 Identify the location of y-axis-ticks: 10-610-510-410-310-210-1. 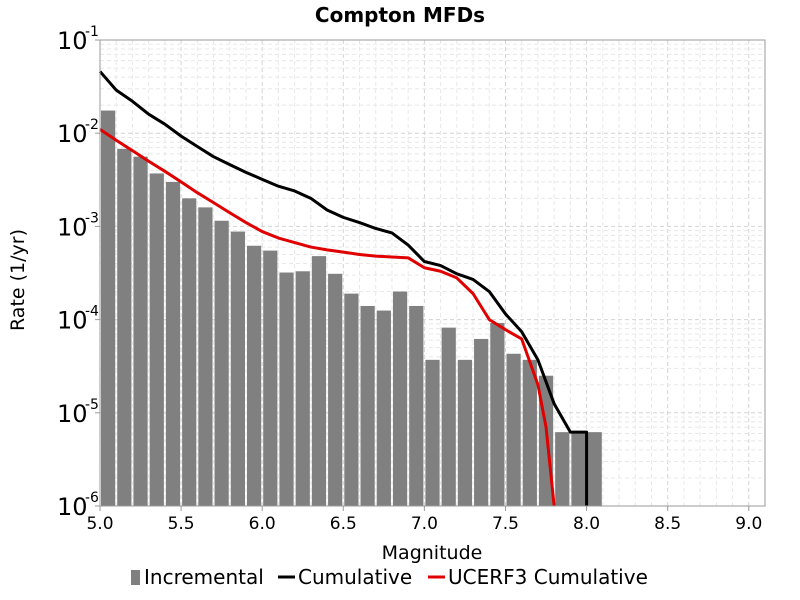
(78, 272).